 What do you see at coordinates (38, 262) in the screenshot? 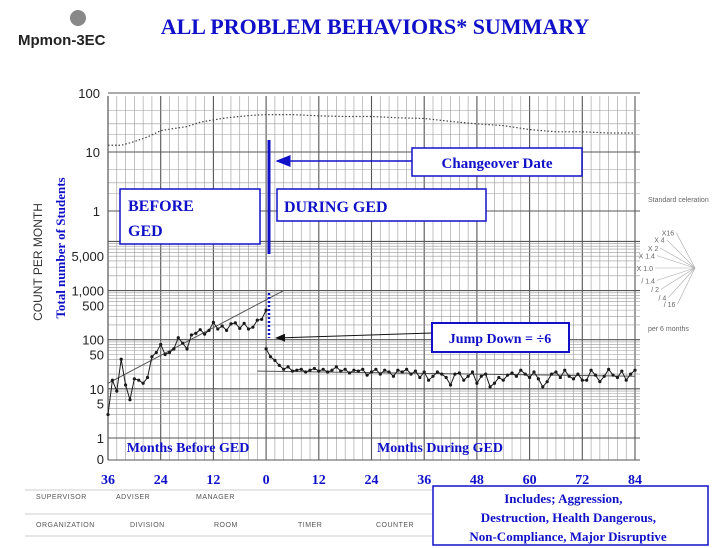
I see `y-axis-label: COUNT PER MONTH` at bounding box center [38, 262].